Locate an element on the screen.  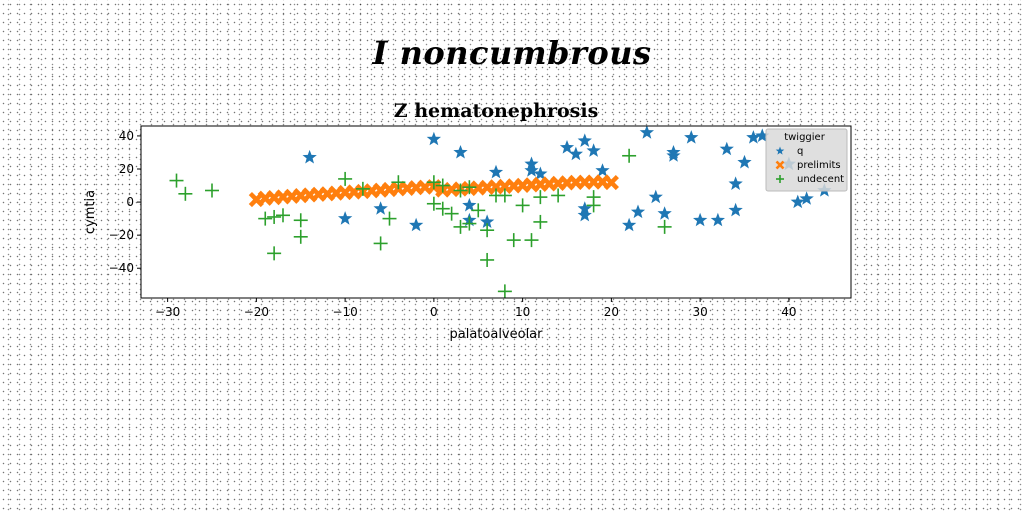
y-tick-label: −20 is located at coordinates (121, 235).